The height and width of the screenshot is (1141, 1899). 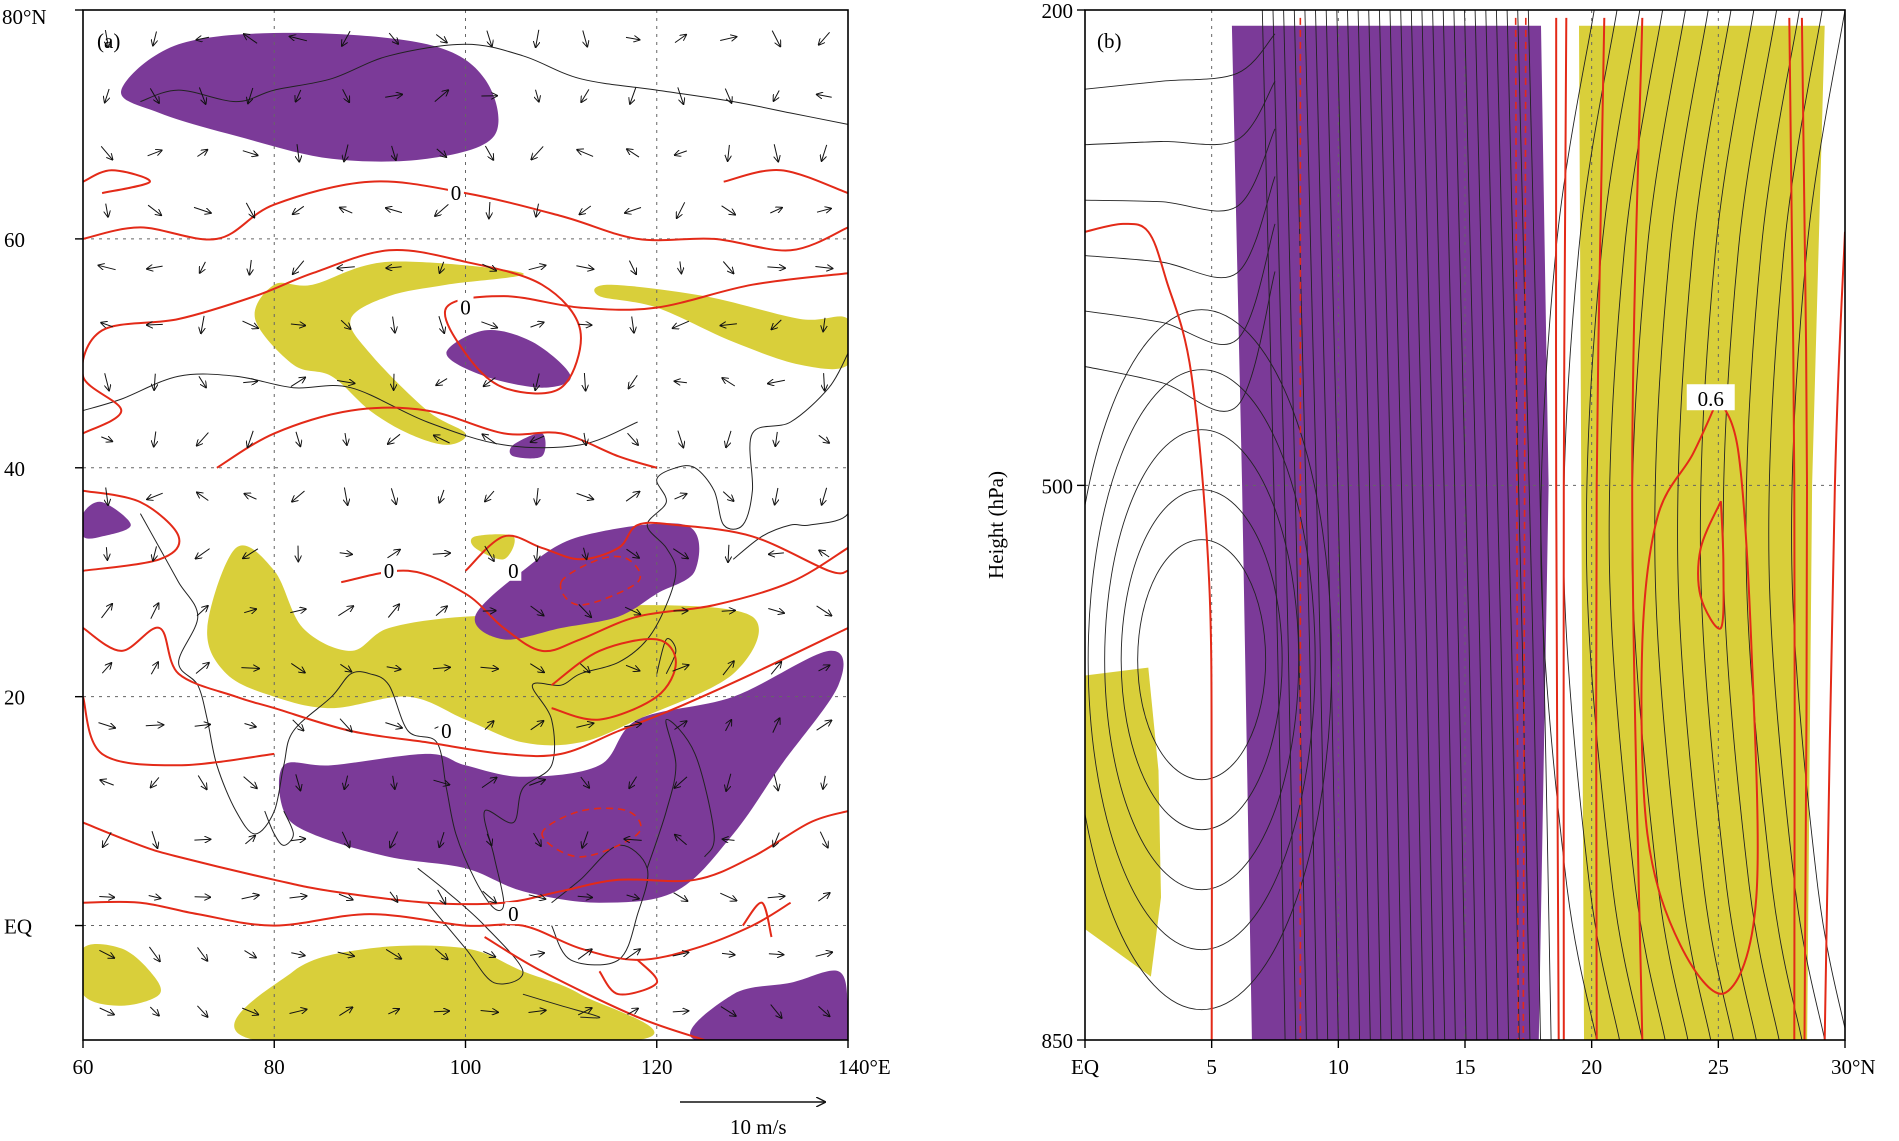 What do you see at coordinates (444, 992) in the screenshot?
I see `positive-anomaly-region` at bounding box center [444, 992].